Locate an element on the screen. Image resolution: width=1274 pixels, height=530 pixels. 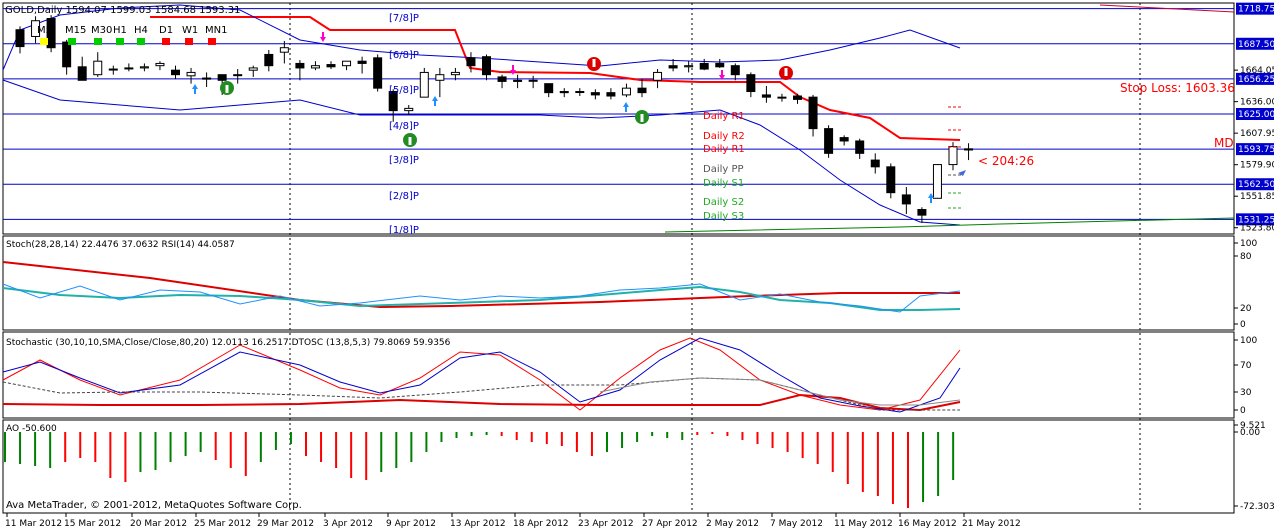
date-label: 2 May 2012 is located at coordinates (732, 524).